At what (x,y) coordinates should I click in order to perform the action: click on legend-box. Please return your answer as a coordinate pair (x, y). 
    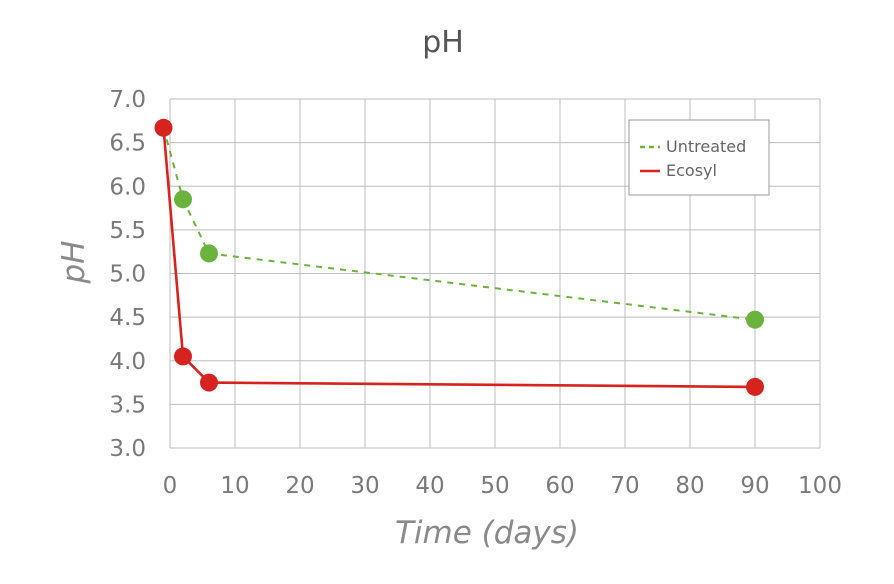
    Looking at the image, I should click on (699, 157).